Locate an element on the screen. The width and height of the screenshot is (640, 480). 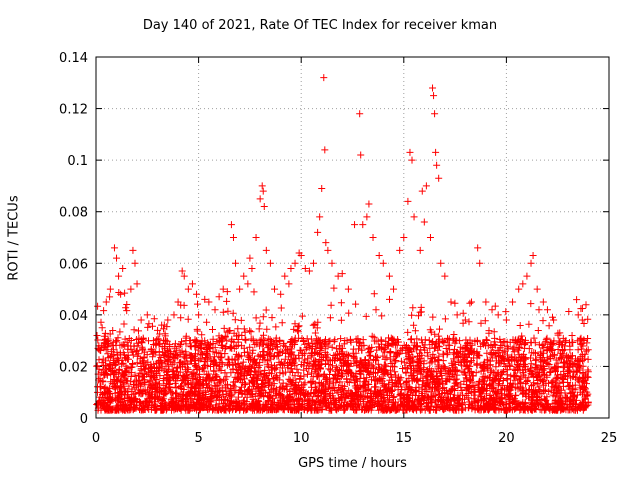
y-tick-label: 0.12 is located at coordinates (73, 110).